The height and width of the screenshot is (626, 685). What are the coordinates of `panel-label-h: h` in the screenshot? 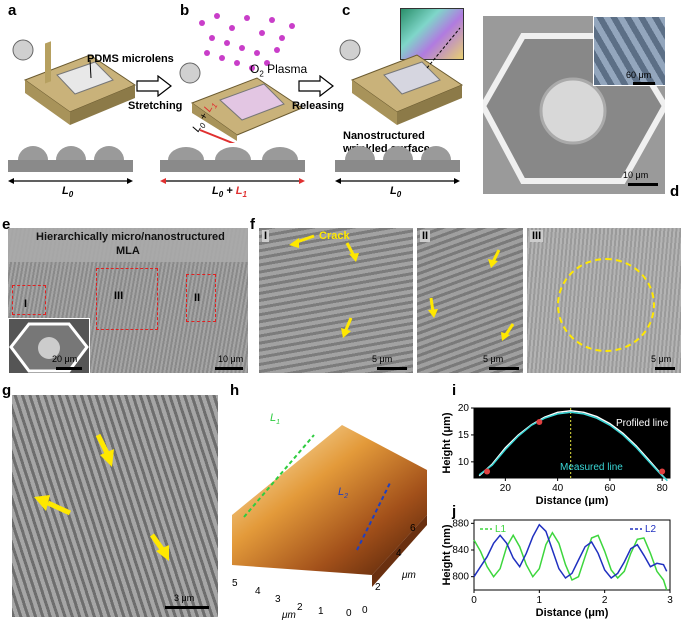 It's located at (235, 390).